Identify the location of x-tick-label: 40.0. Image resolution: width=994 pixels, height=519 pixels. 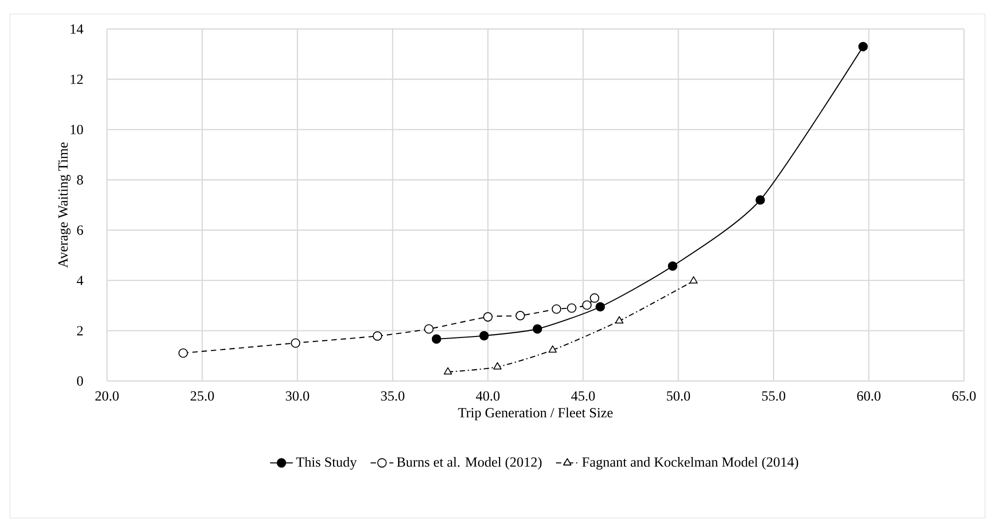
(488, 396).